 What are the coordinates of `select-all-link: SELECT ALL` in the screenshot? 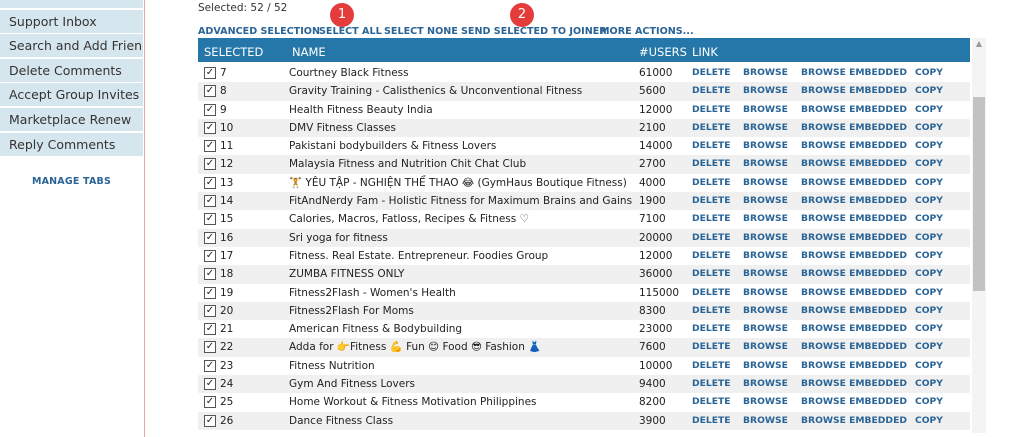 It's located at (350, 31).